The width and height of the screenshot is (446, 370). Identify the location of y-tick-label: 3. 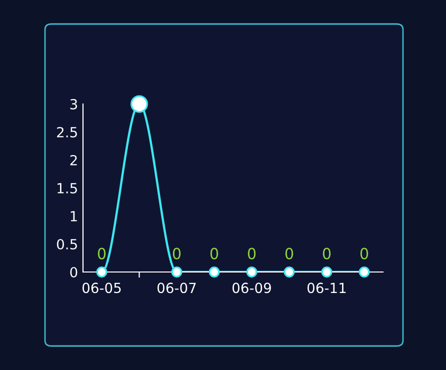
(74, 104).